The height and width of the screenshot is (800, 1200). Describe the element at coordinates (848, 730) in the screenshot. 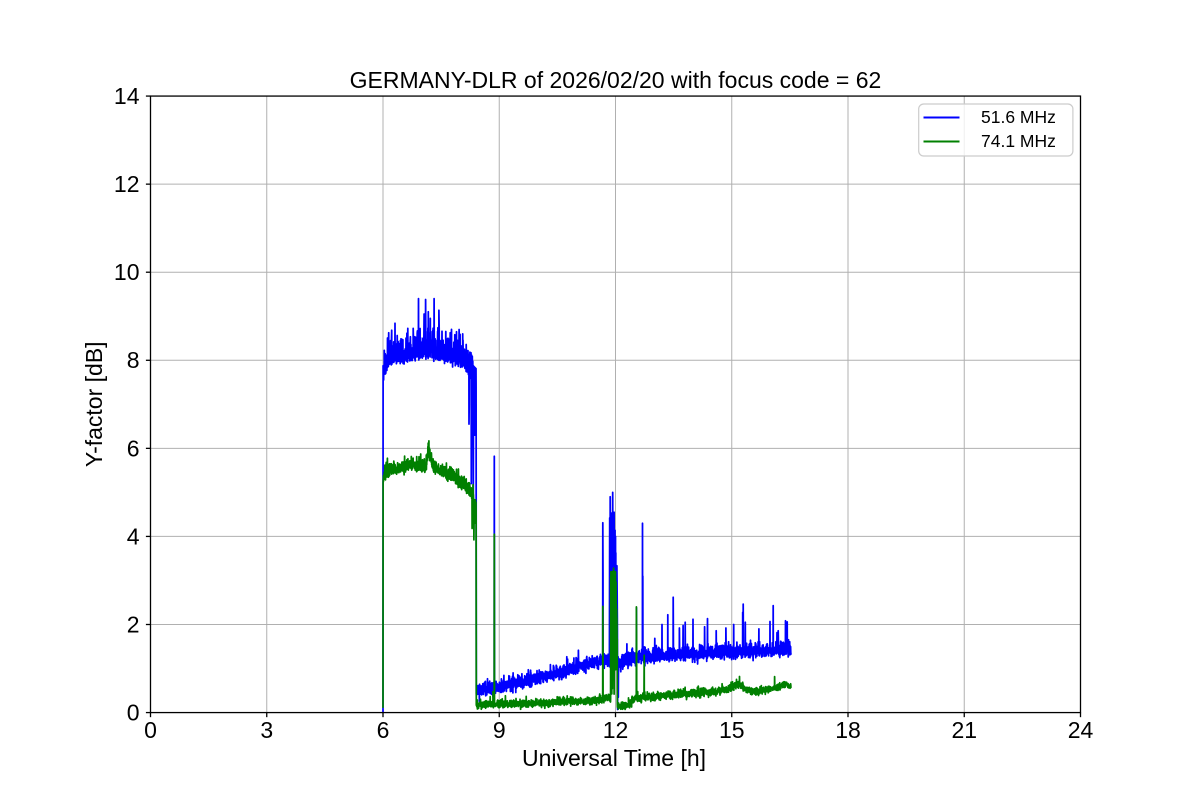

I see `svg-text: 18` at that location.